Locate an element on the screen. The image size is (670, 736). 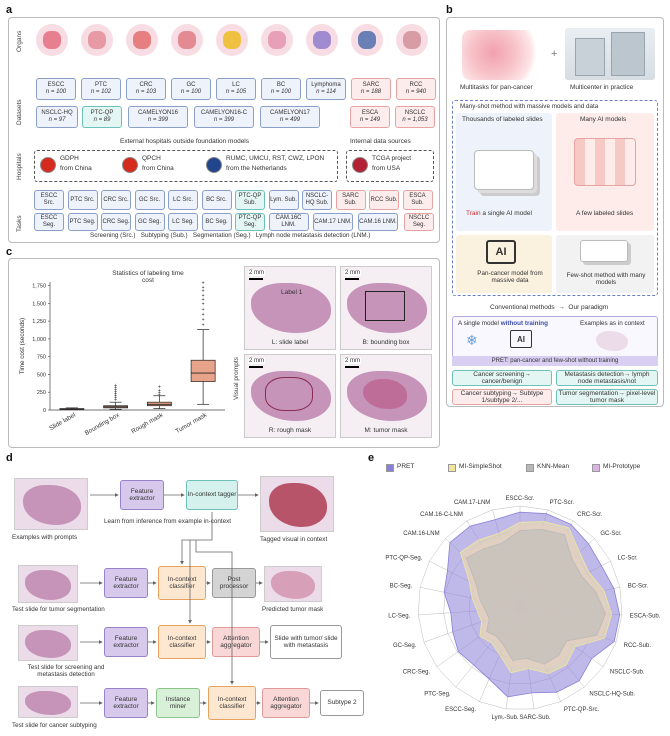
dataset-name: CRC is located at coordinates (146, 85).